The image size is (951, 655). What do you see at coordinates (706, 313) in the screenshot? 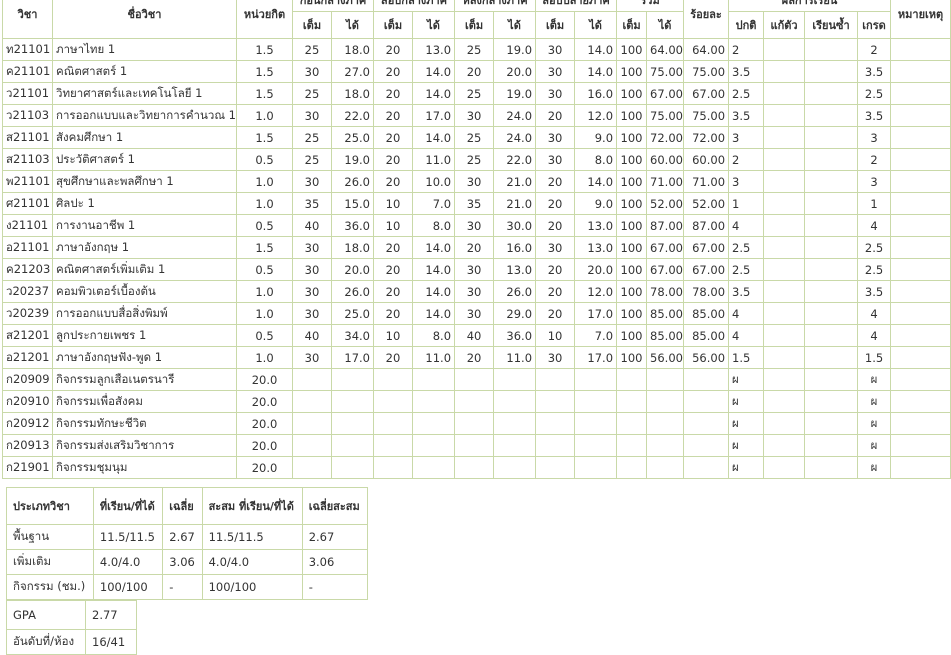
I see `percent-value: 85.00` at bounding box center [706, 313].